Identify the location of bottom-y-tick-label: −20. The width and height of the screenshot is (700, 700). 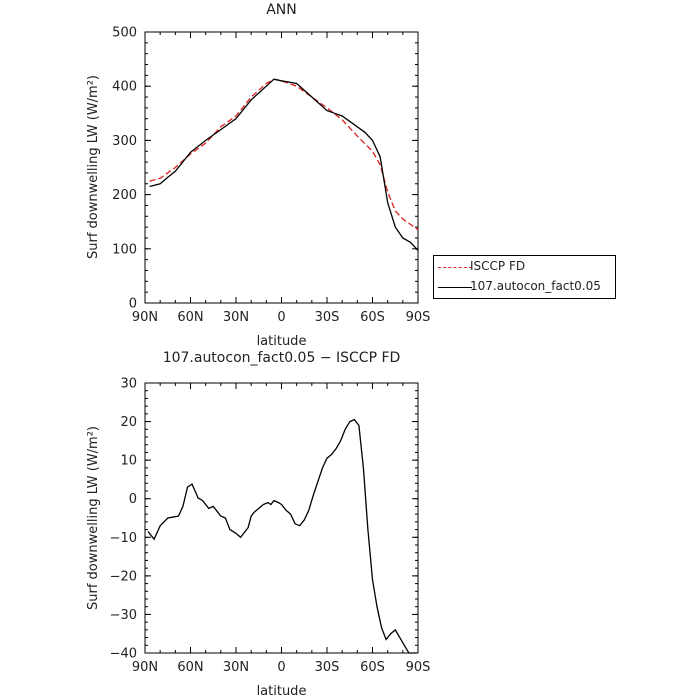
(123, 576).